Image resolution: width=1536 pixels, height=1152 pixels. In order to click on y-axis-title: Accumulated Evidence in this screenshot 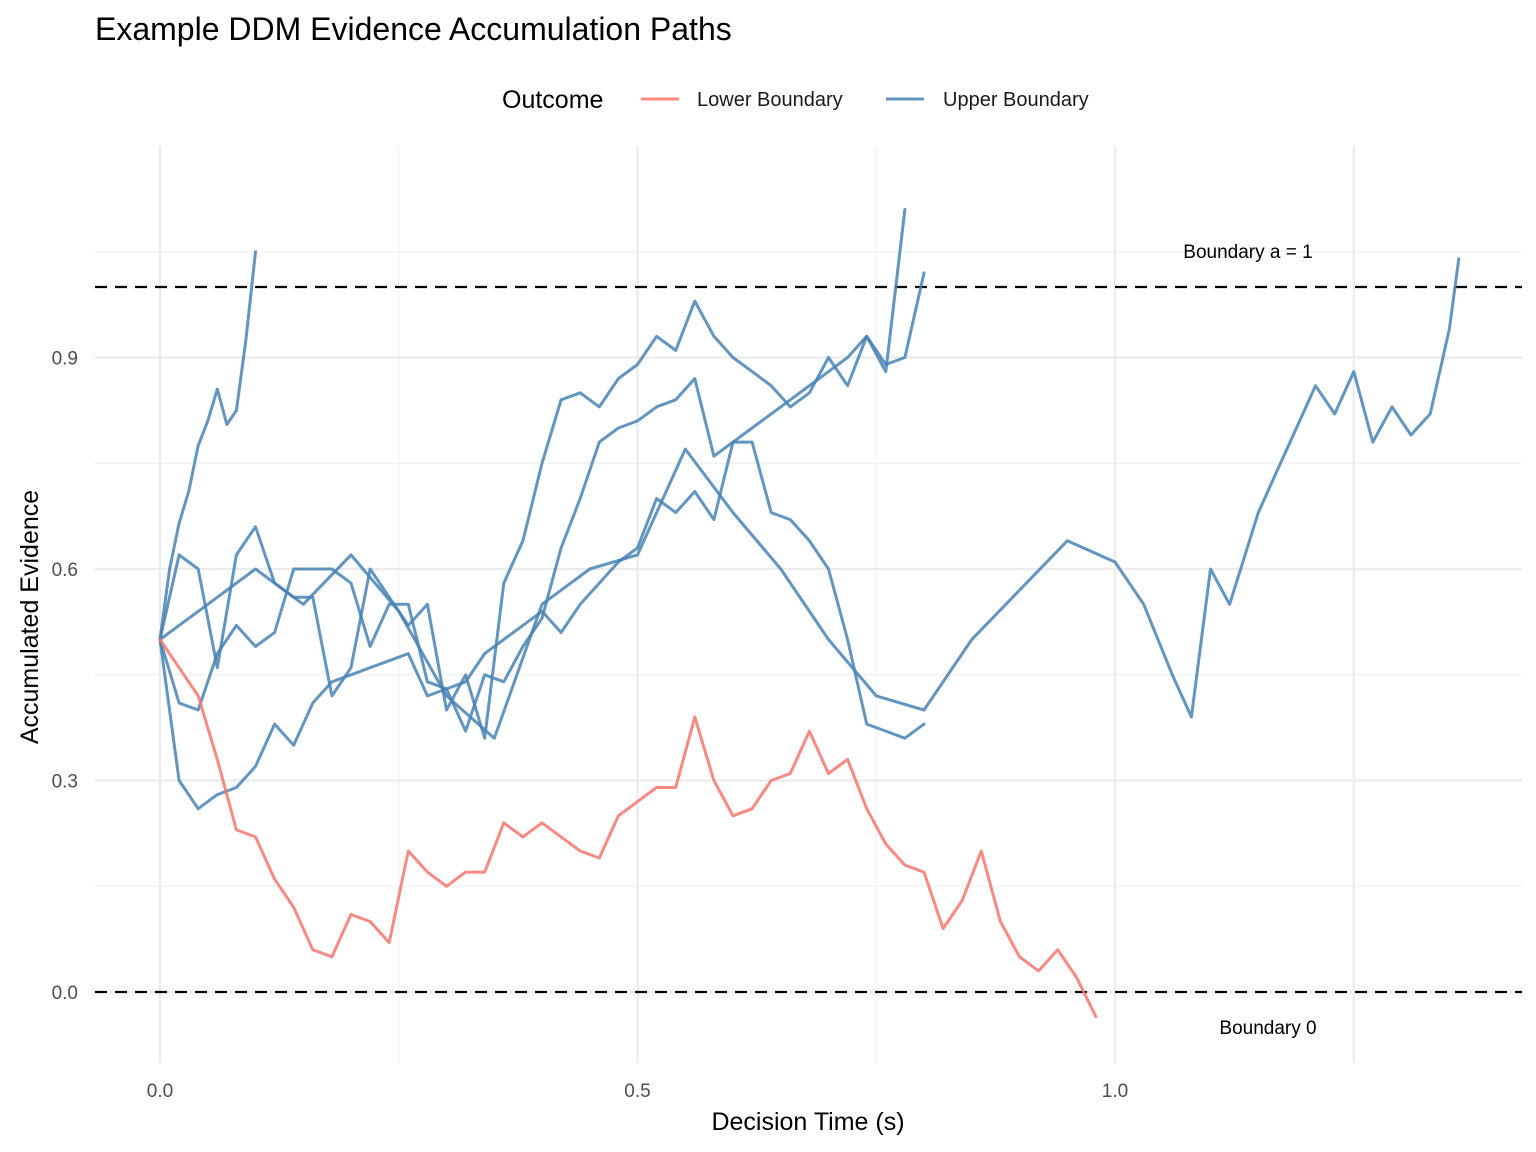, I will do `click(30, 617)`.